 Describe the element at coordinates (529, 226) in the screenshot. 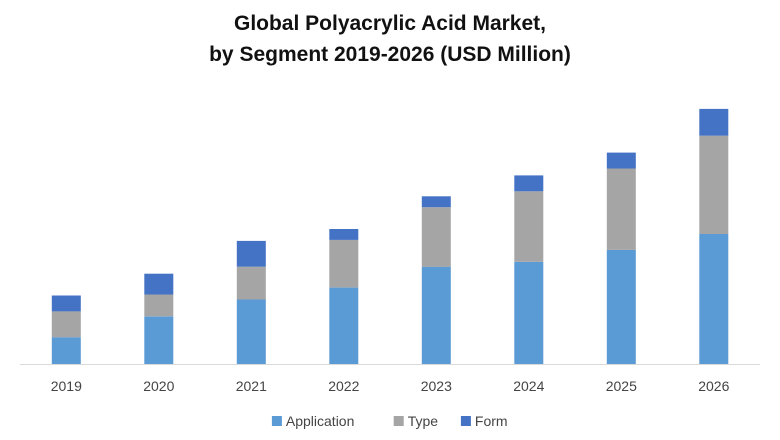

I see `bar-type-2024` at that location.